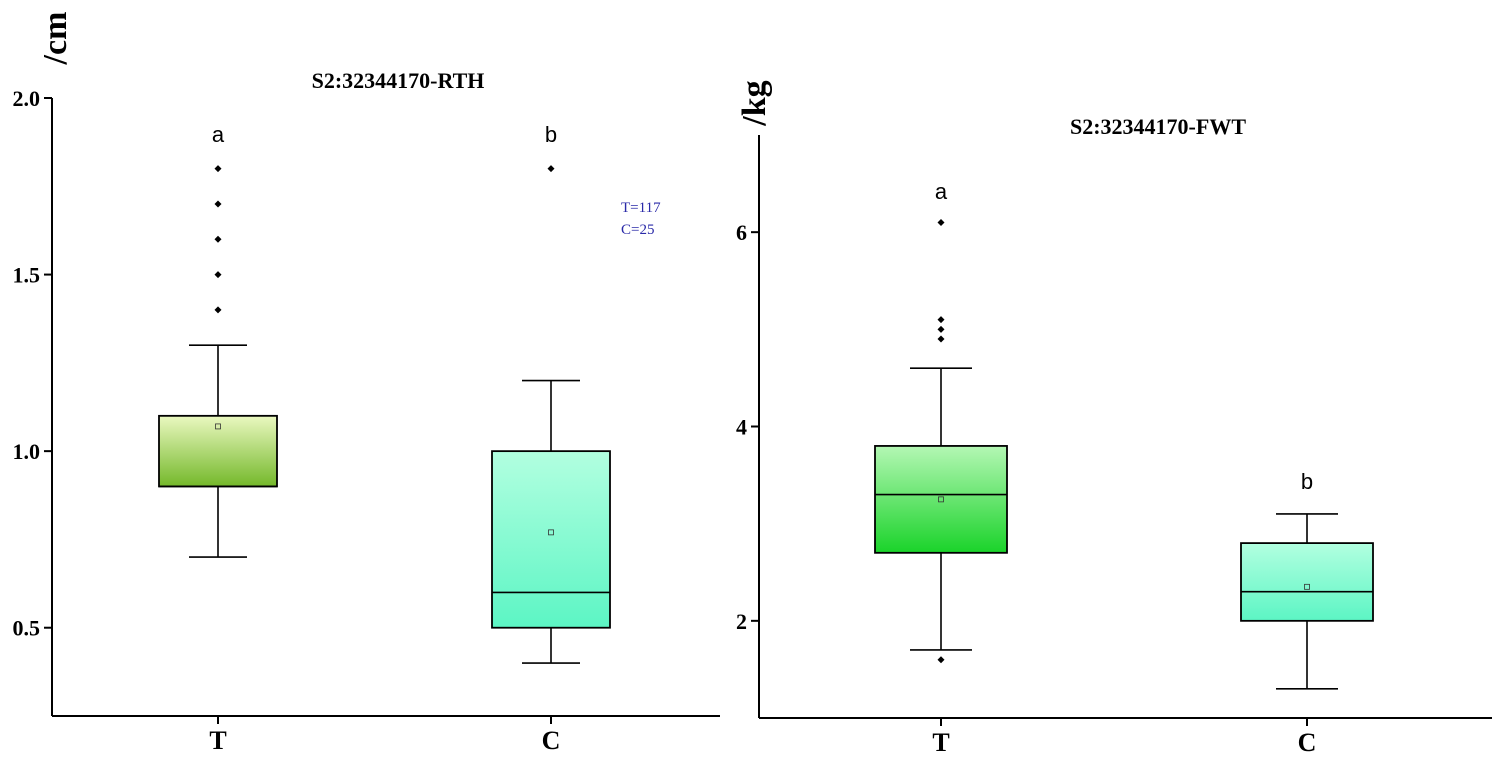  I want to click on sample-size-annotation: T=117, so click(641, 208).